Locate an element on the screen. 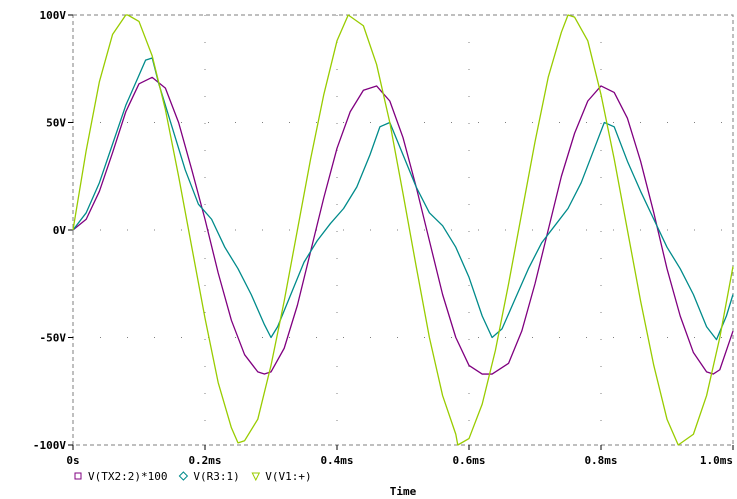 Image resolution: width=737 pixels, height=499 pixels. x-axis-label: Time is located at coordinates (403, 491).